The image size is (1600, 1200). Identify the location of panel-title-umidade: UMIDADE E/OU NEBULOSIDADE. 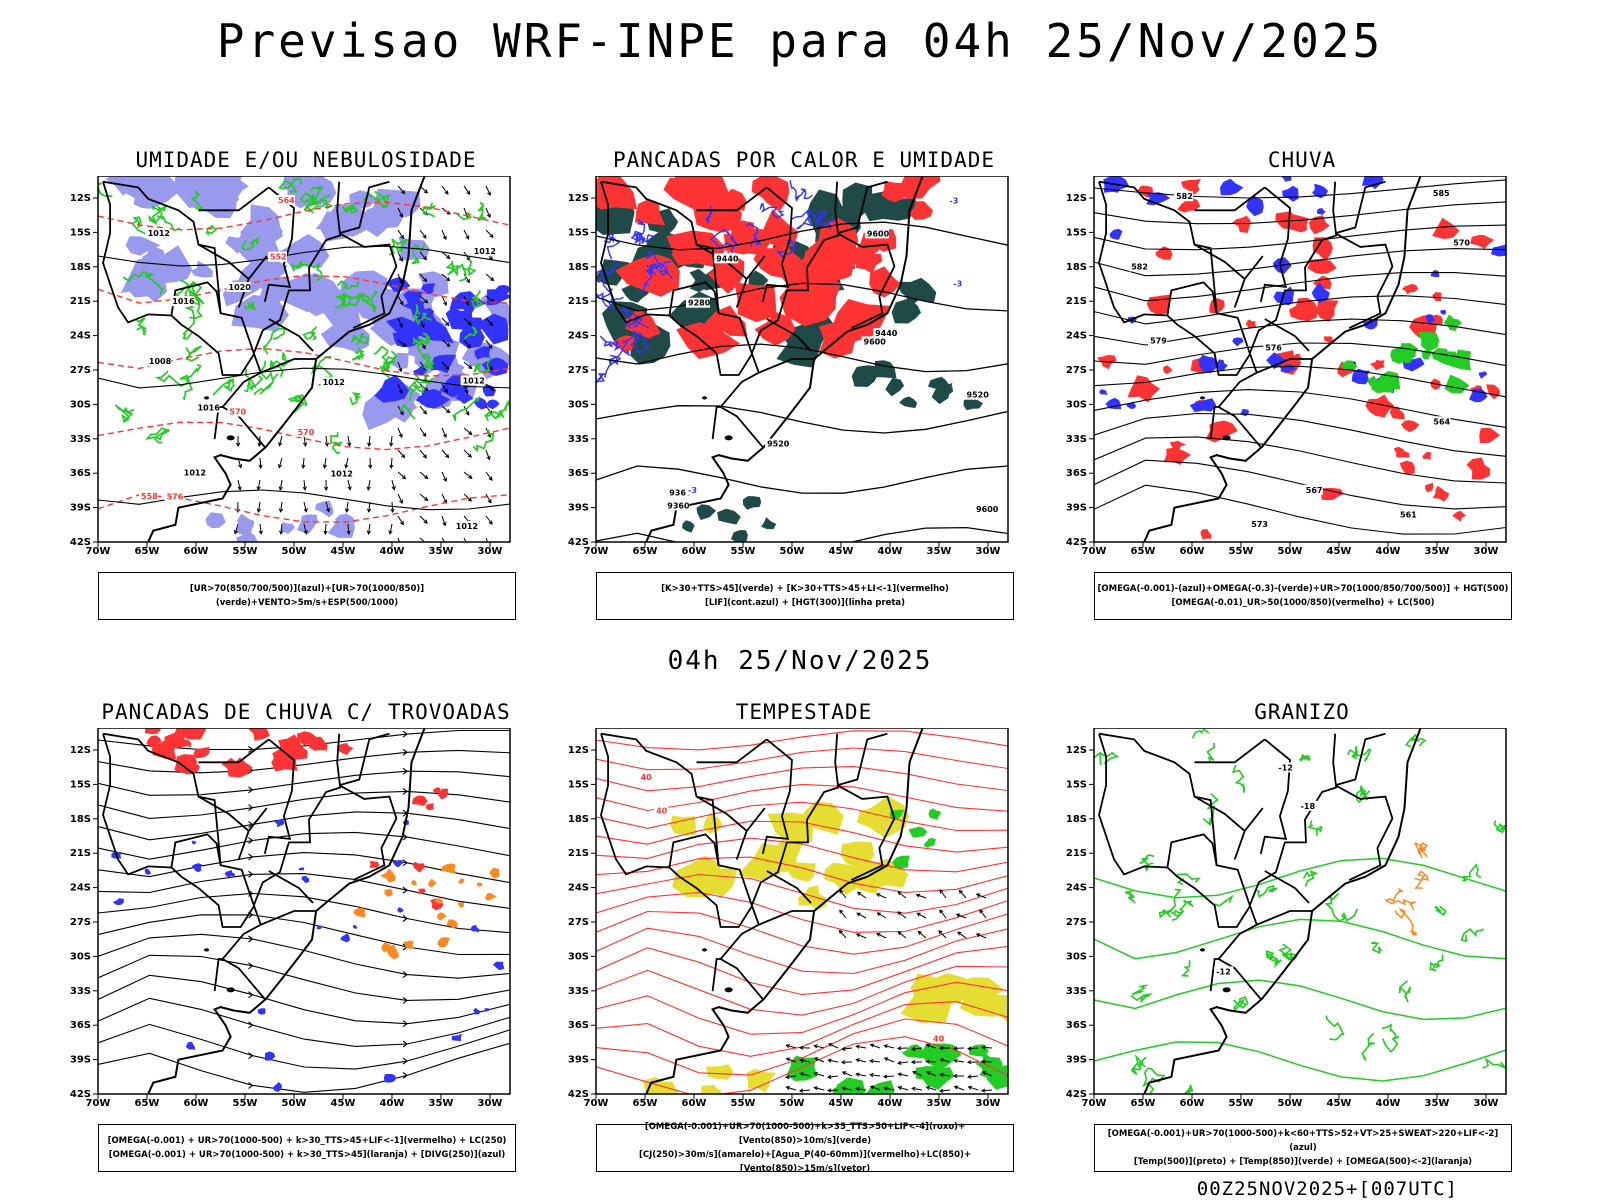
(306, 160).